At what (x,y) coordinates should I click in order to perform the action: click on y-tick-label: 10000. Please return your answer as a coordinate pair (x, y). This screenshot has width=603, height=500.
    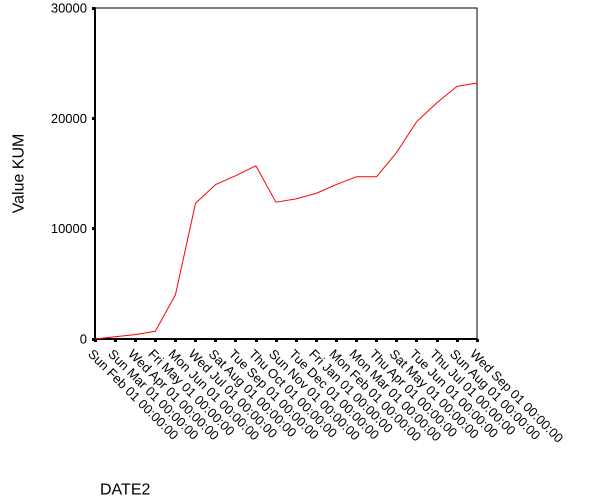
    Looking at the image, I should click on (68, 228).